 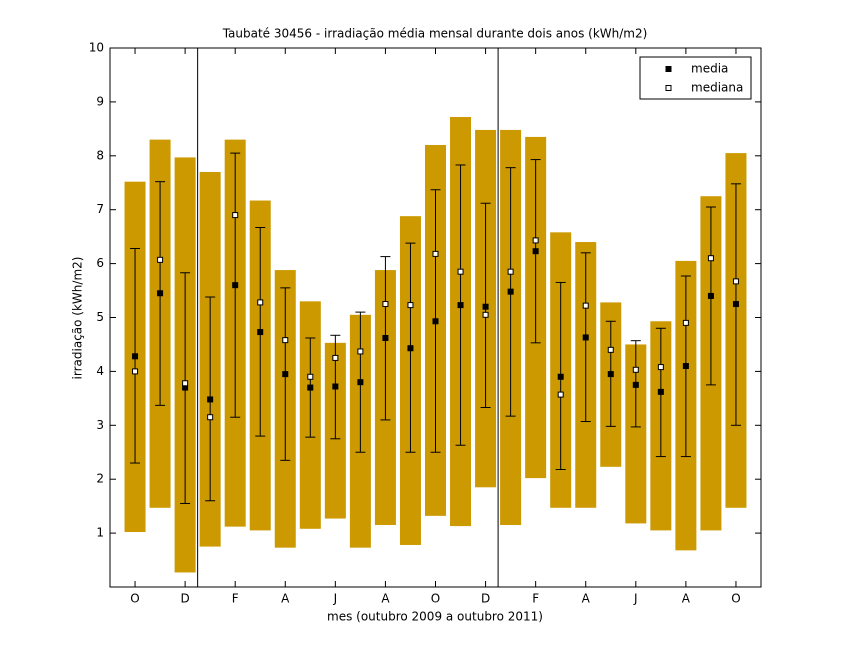 I want to click on y-tick-label: 3, so click(x=100, y=425).